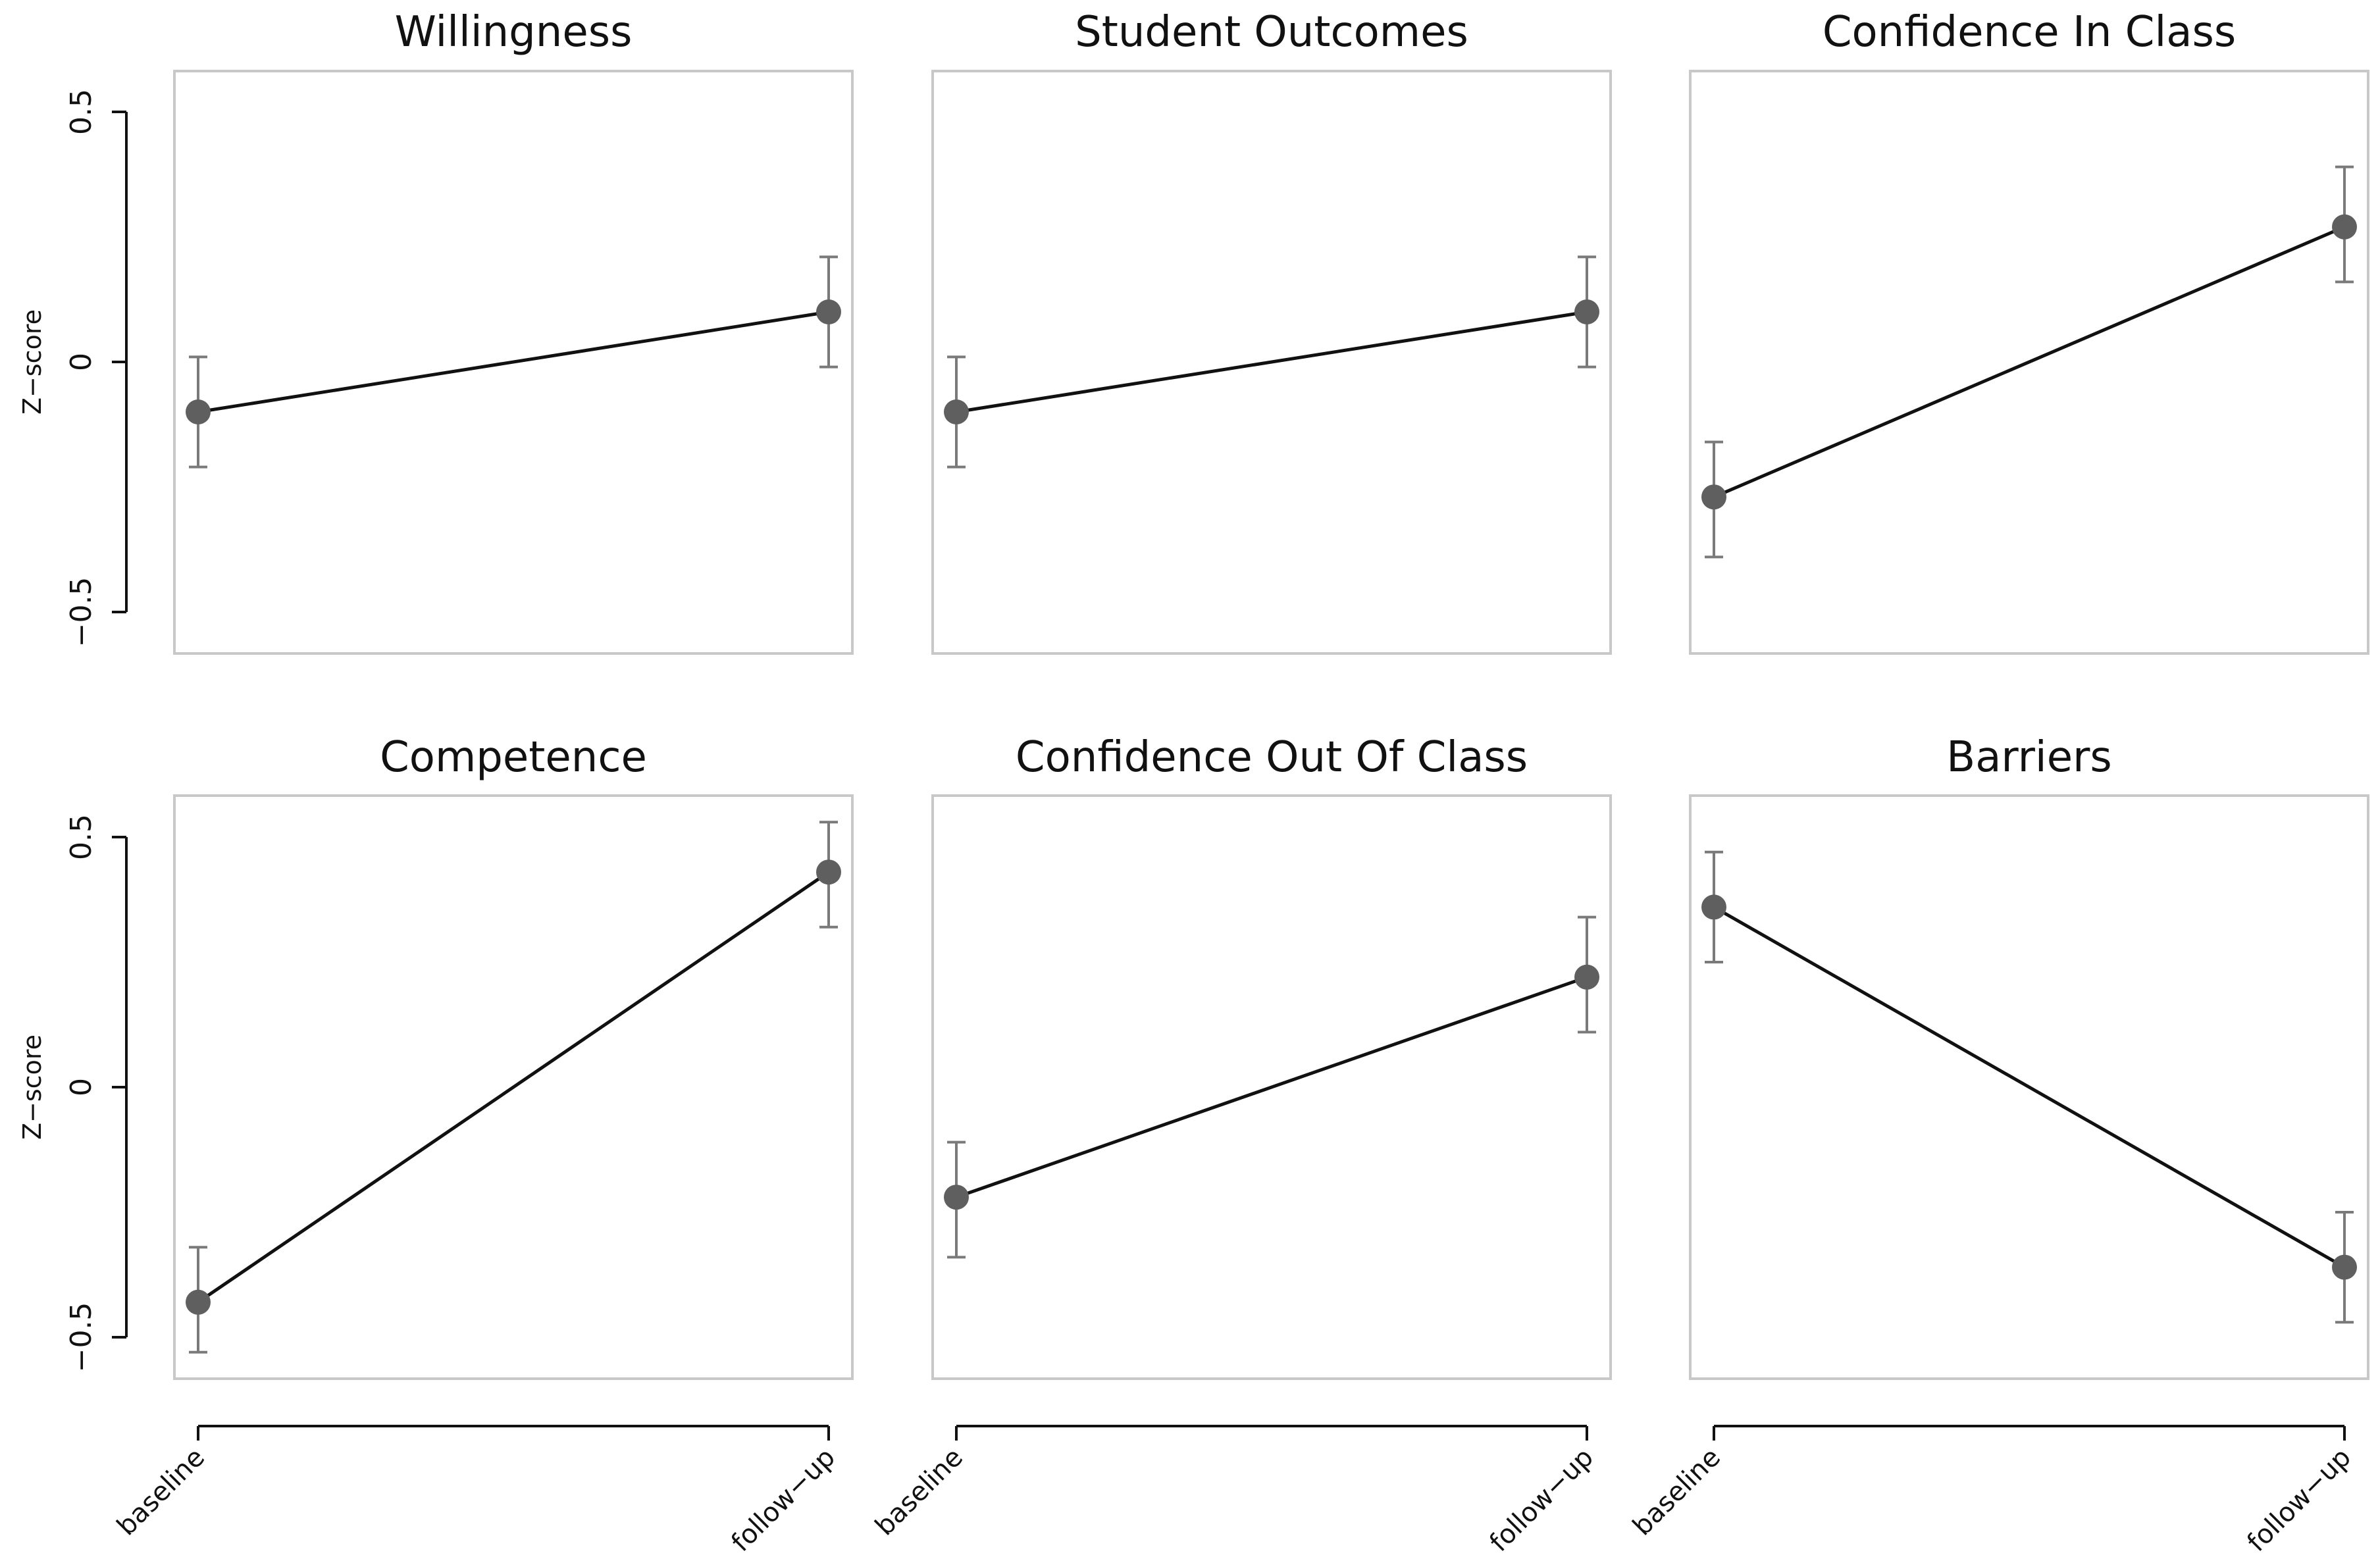 The width and height of the screenshot is (2380, 1559). I want to click on panel-title: Confidence Out Of Class, so click(1272, 757).